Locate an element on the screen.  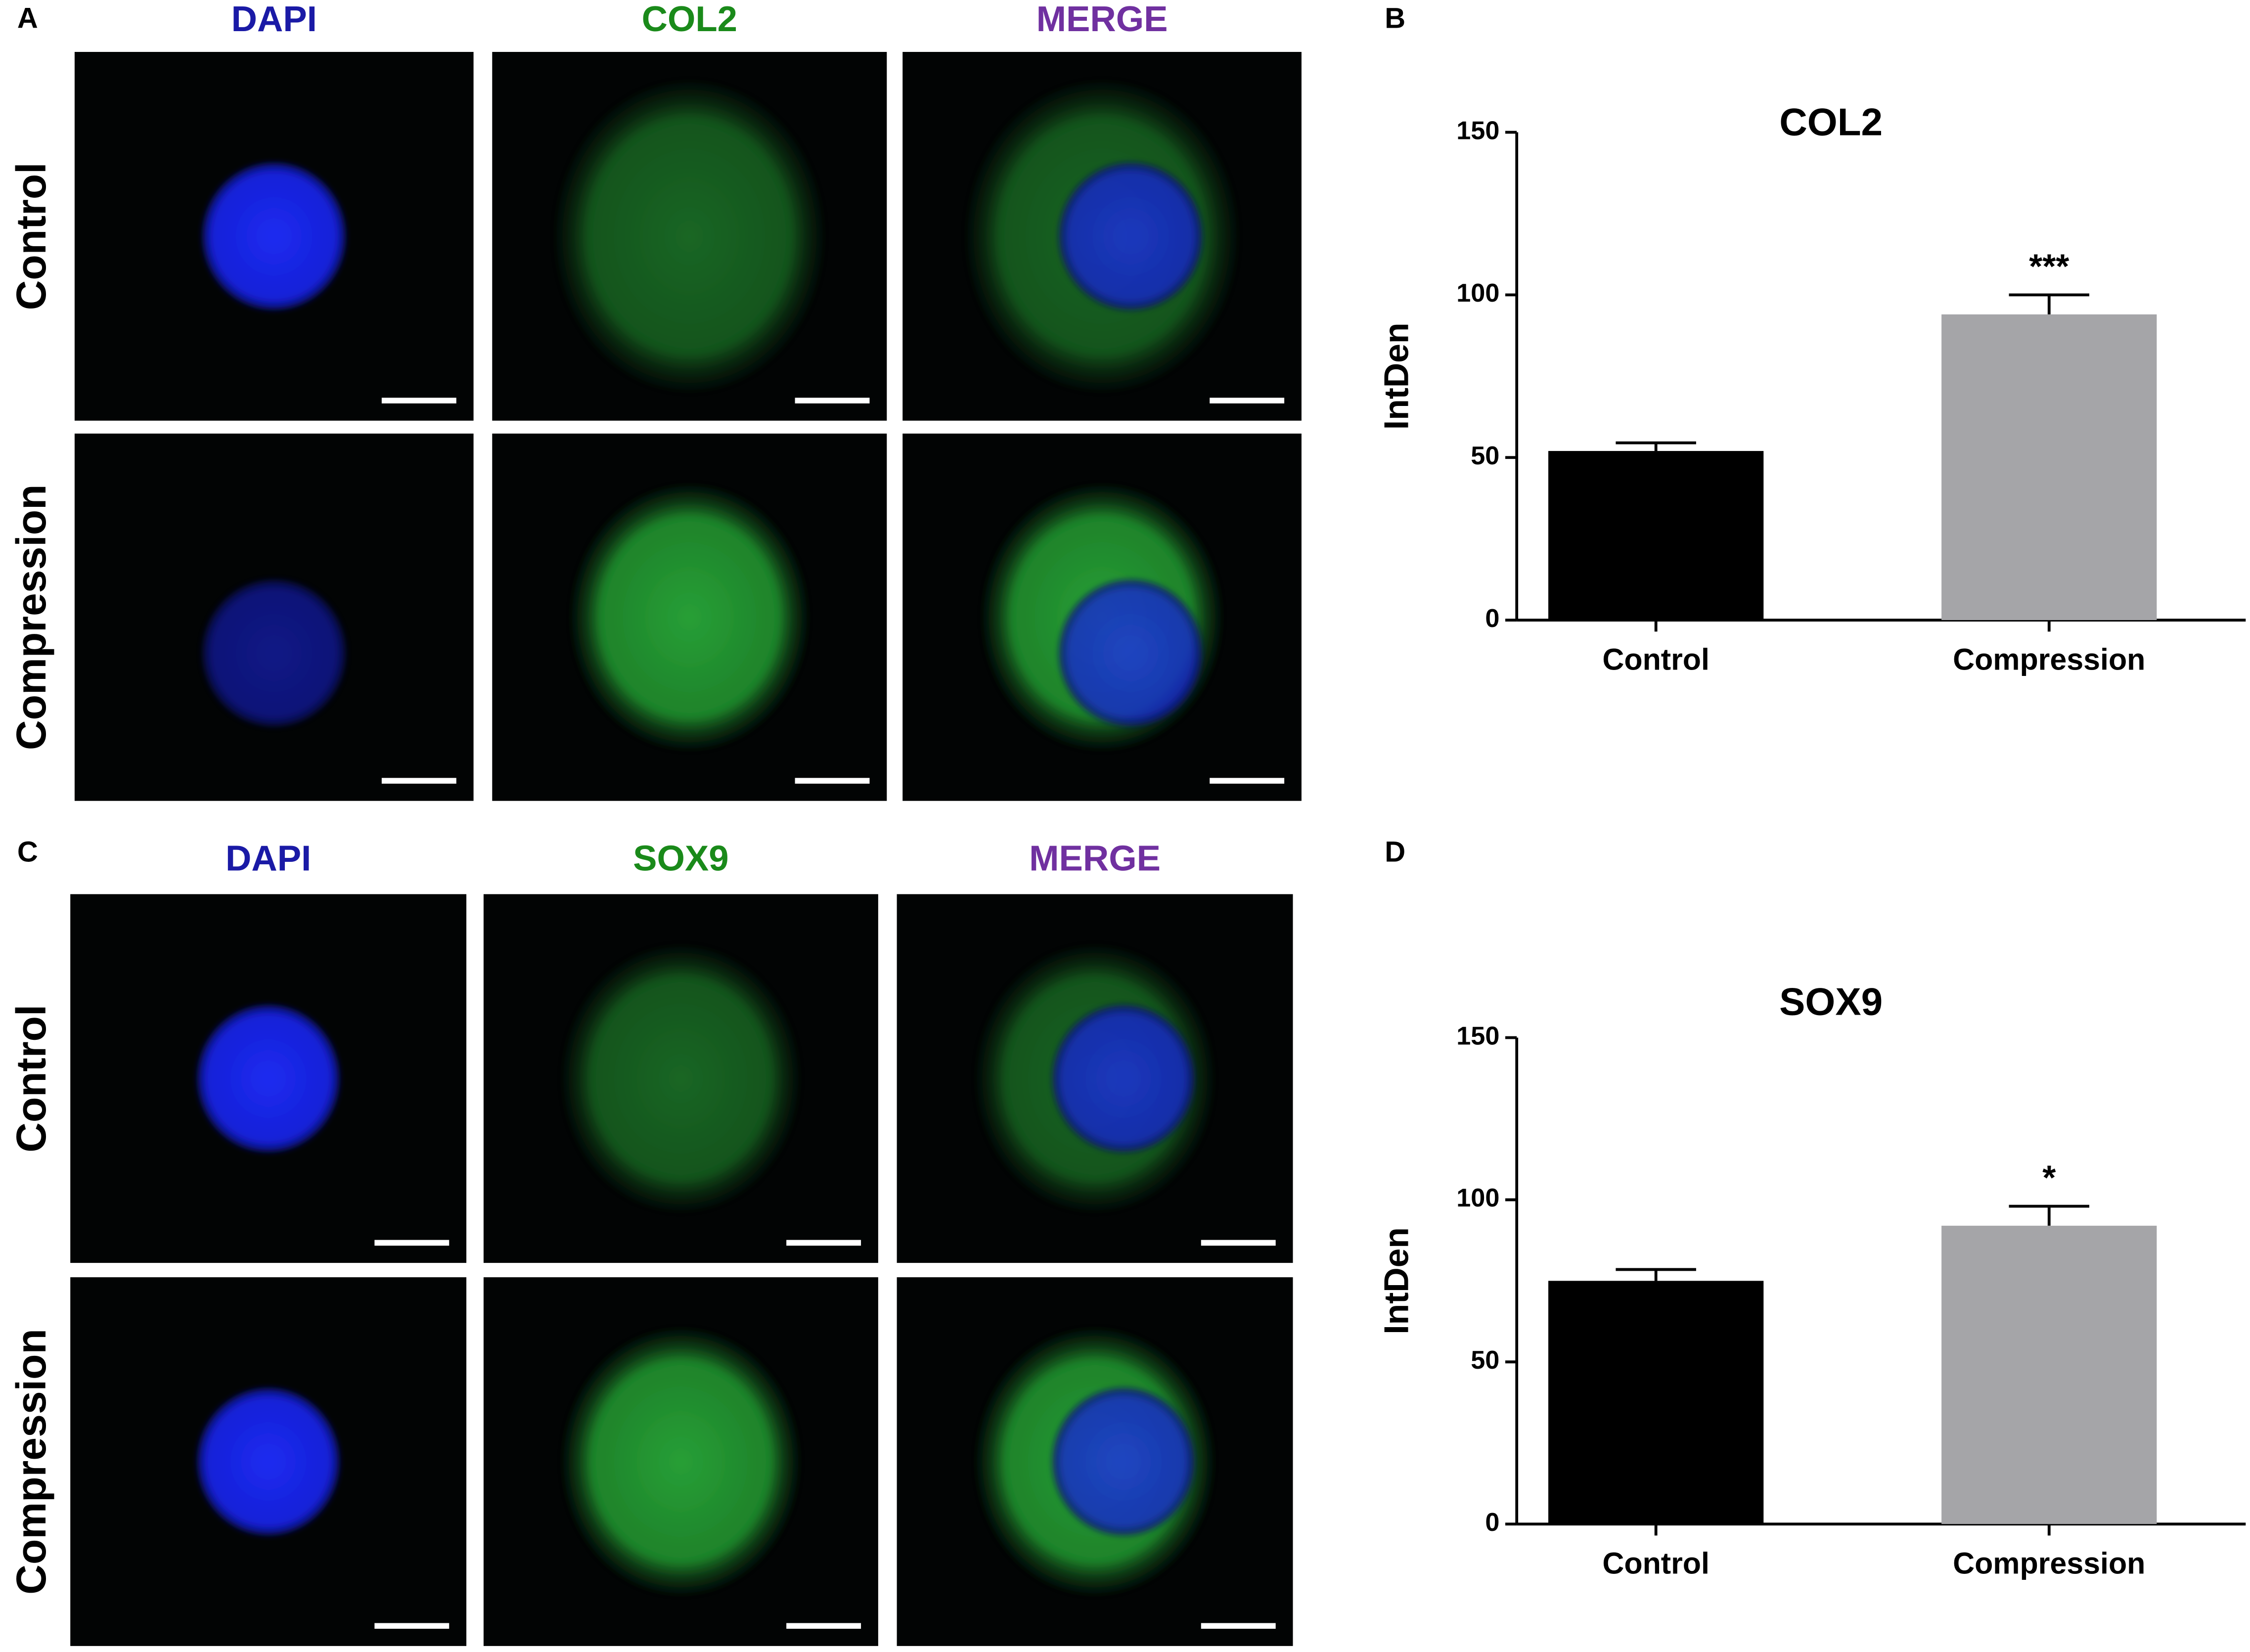
significance-label: * is located at coordinates (2049, 1178).